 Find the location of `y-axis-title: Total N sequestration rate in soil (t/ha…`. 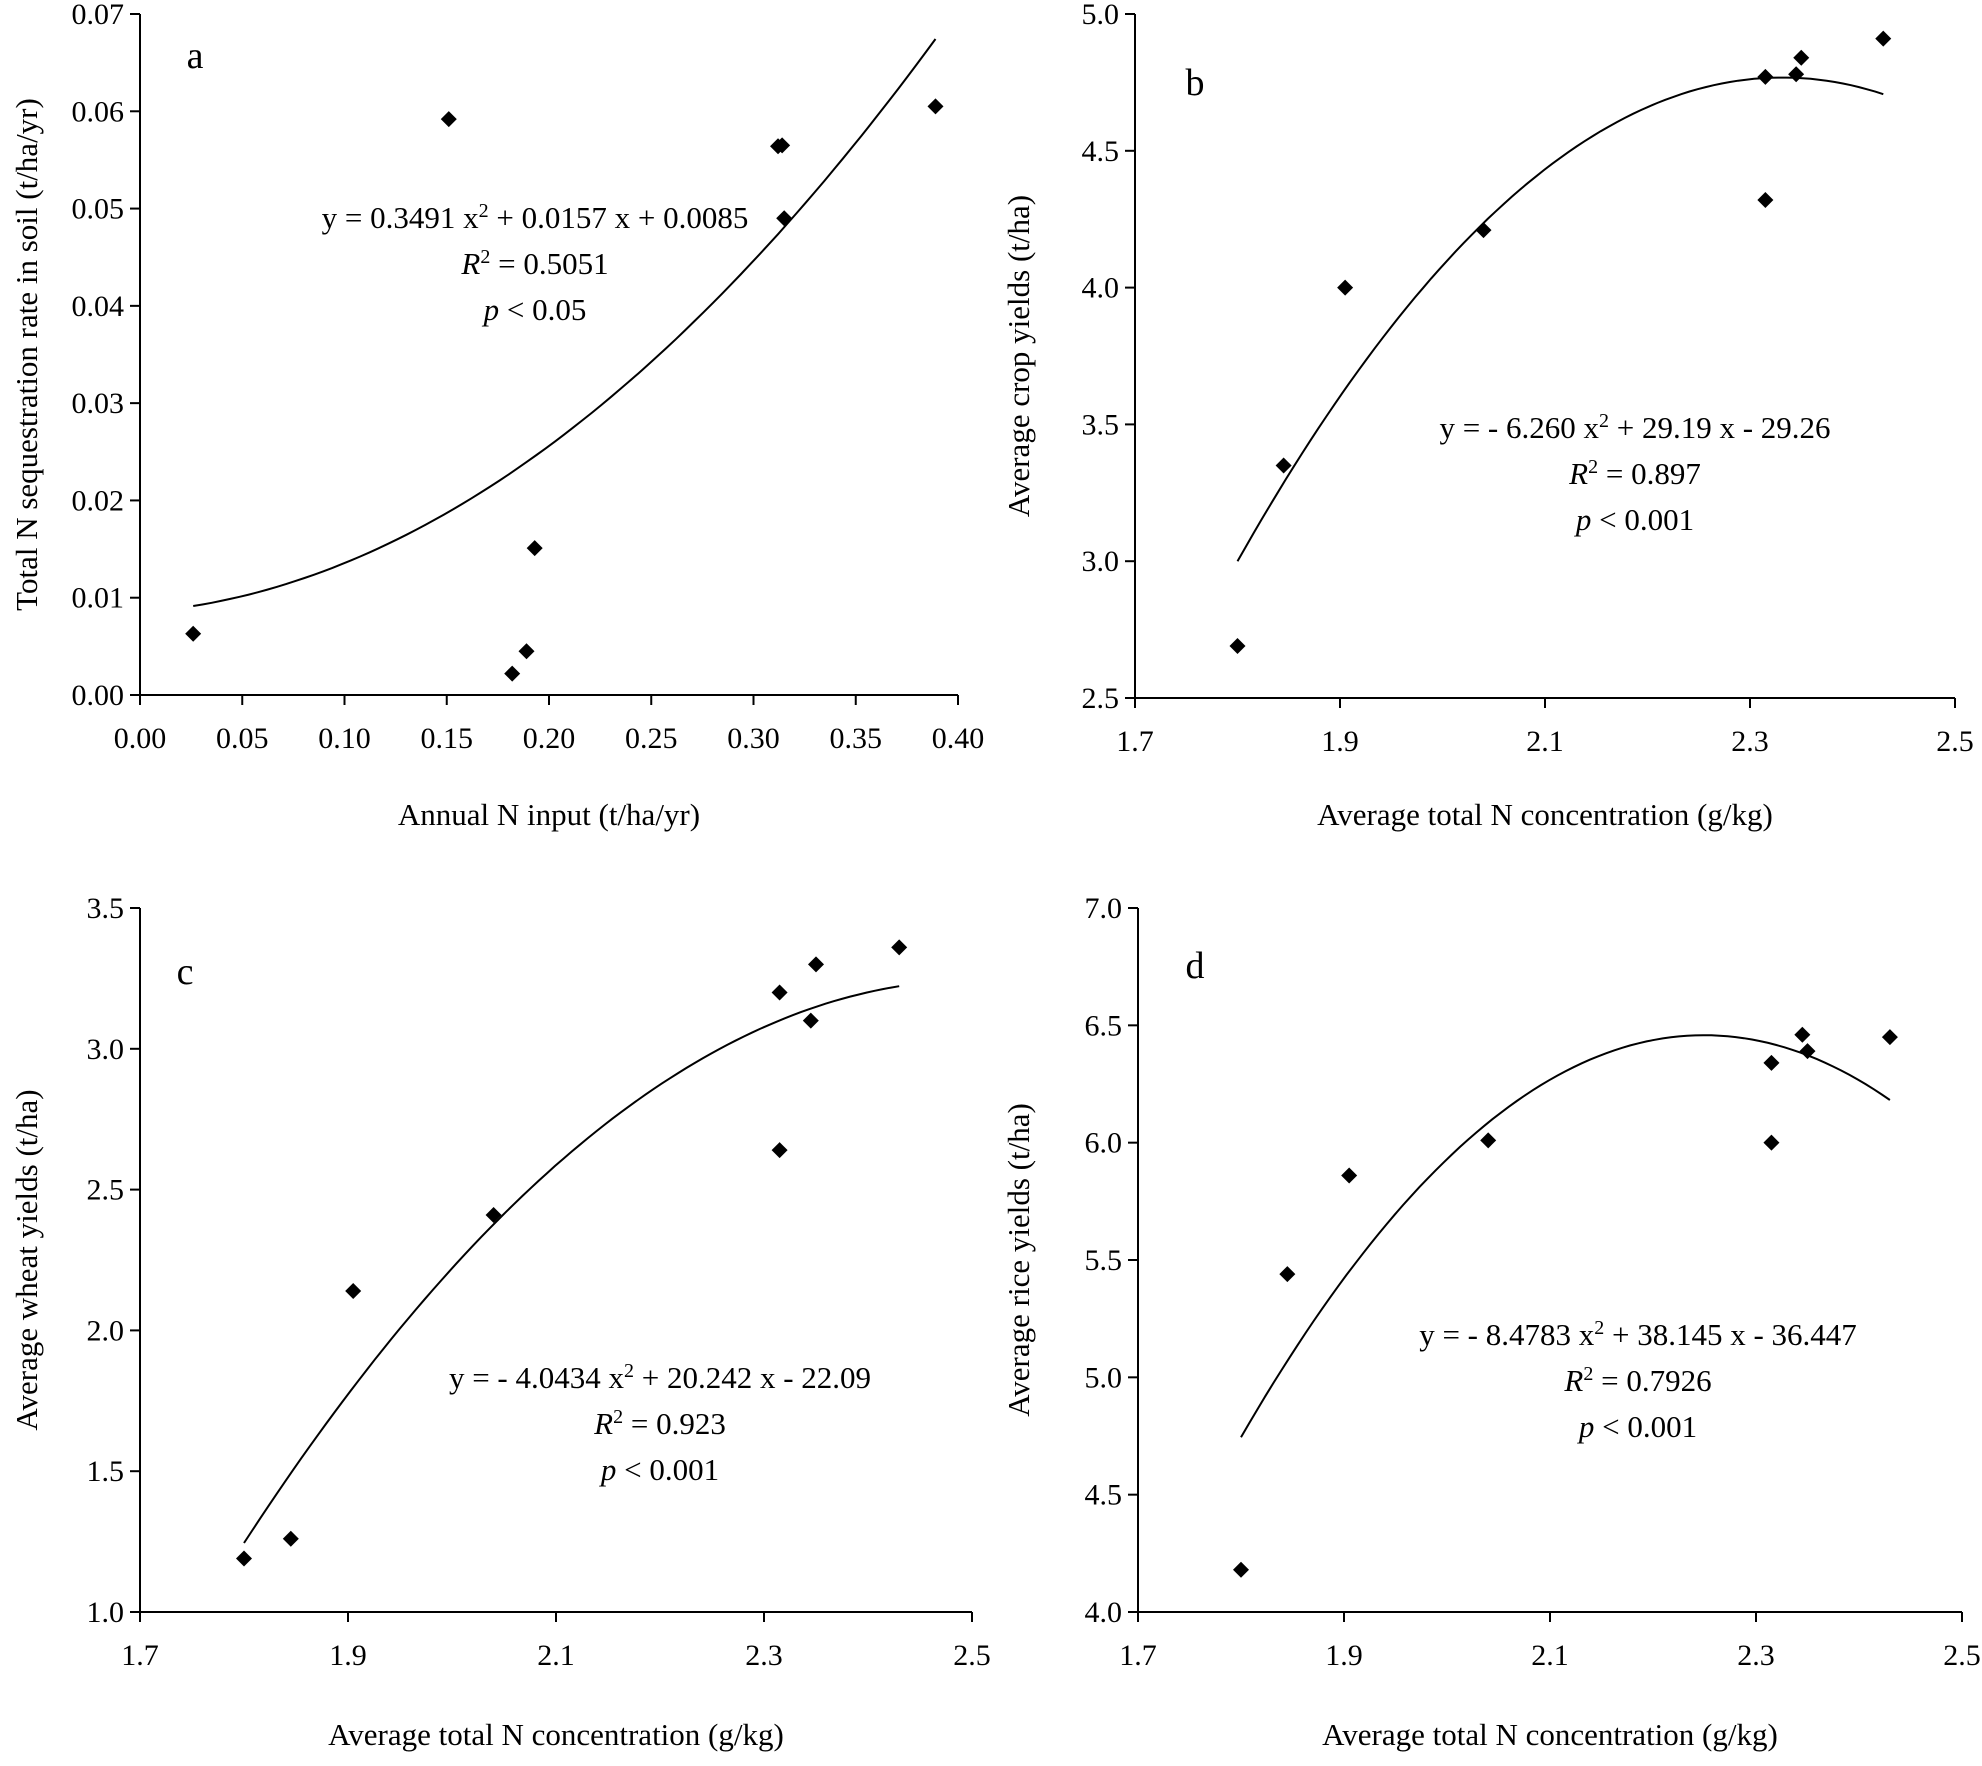

y-axis-title: Total N sequestration rate in soil (t/ha… is located at coordinates (26, 354).